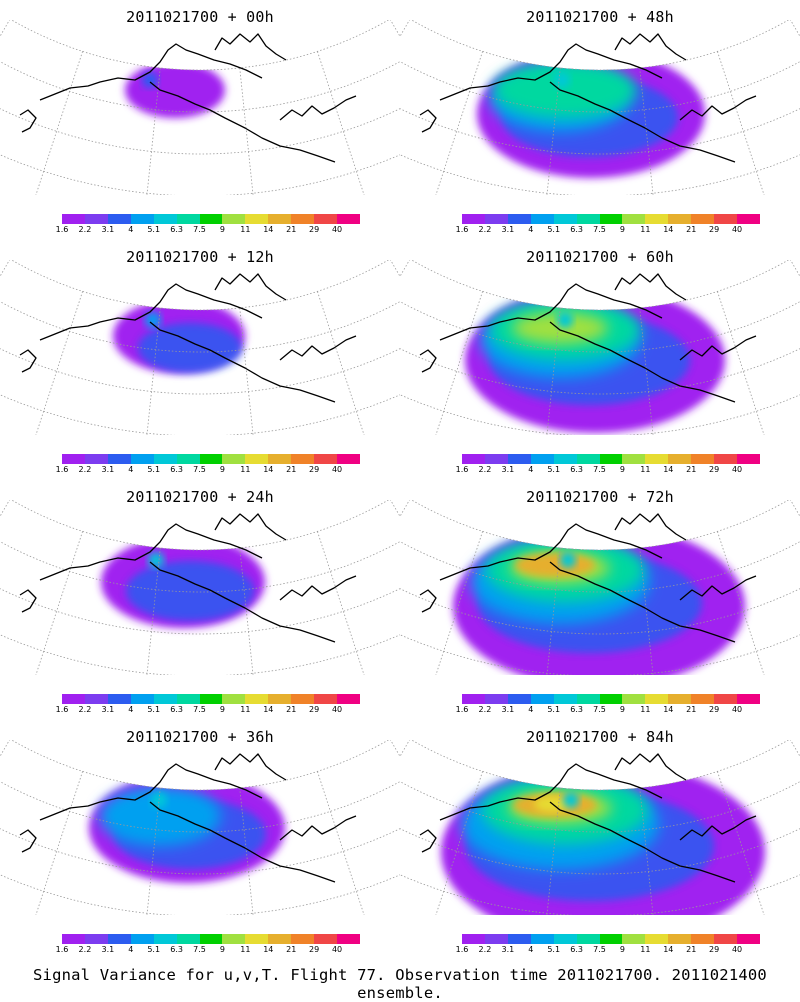 The image size is (800, 1002). What do you see at coordinates (151, 72) in the screenshot?
I see `coastline-alaska-north` at bounding box center [151, 72].